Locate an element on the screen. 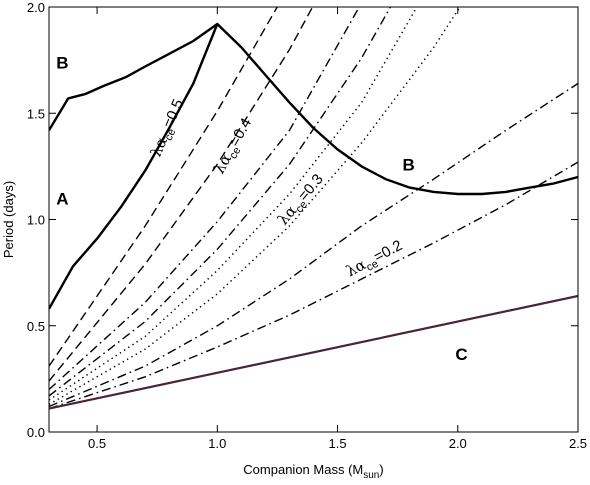 This screenshot has height=485, width=590. x-axis-title-sub: sun is located at coordinates (371, 475).